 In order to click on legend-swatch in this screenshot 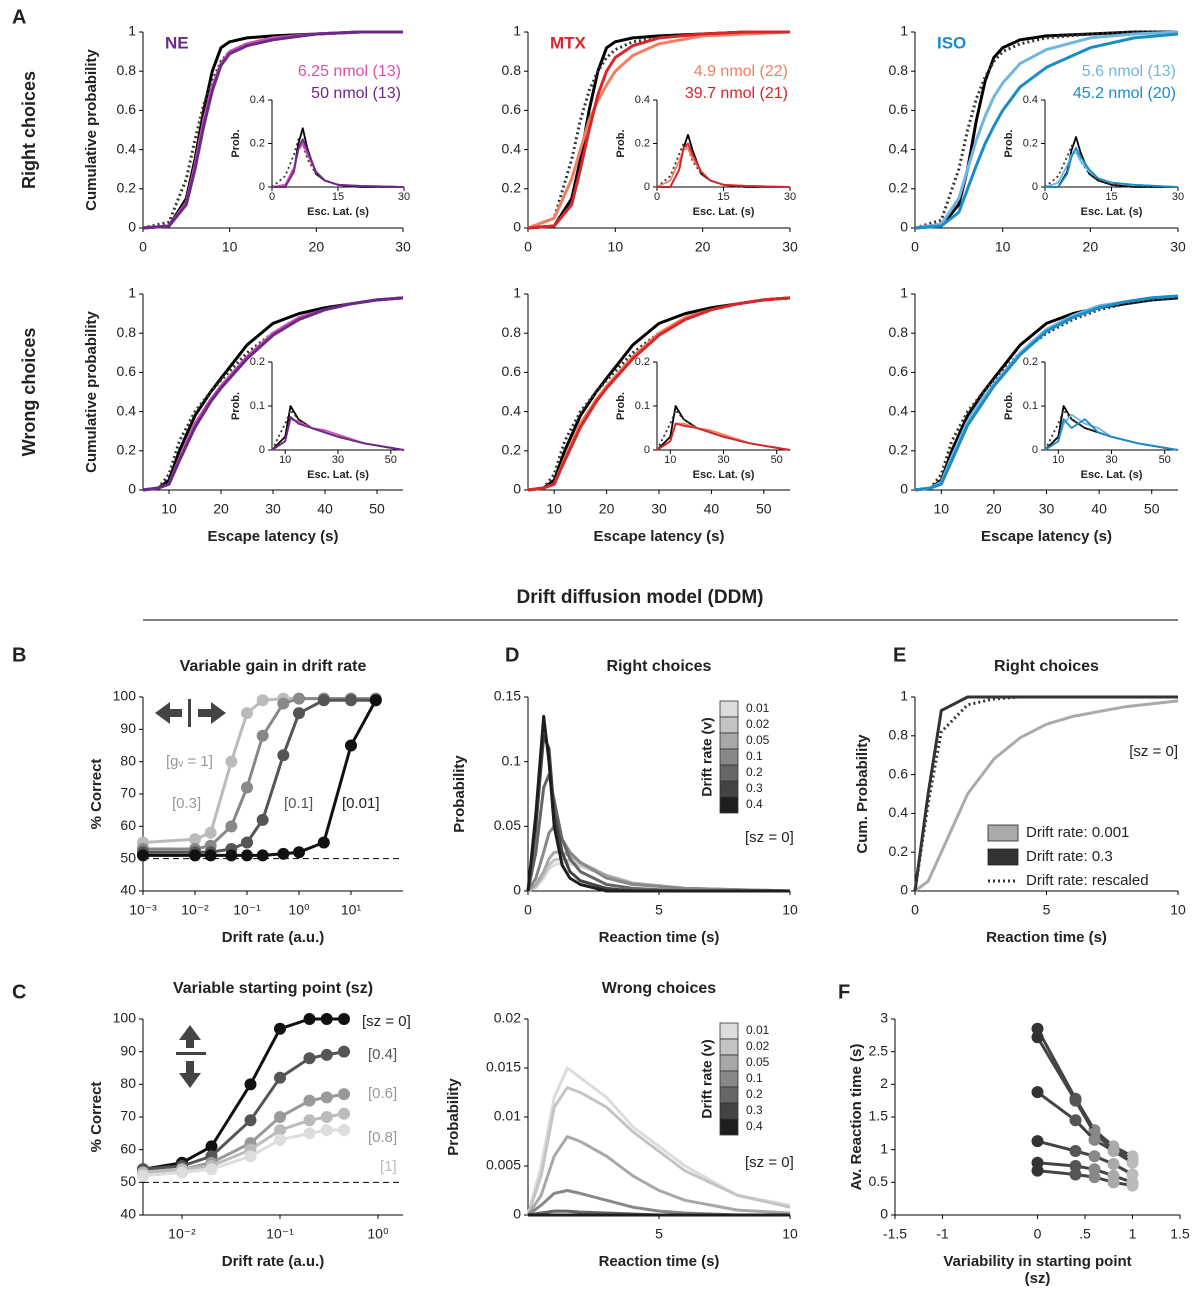, I will do `click(729, 789)`.